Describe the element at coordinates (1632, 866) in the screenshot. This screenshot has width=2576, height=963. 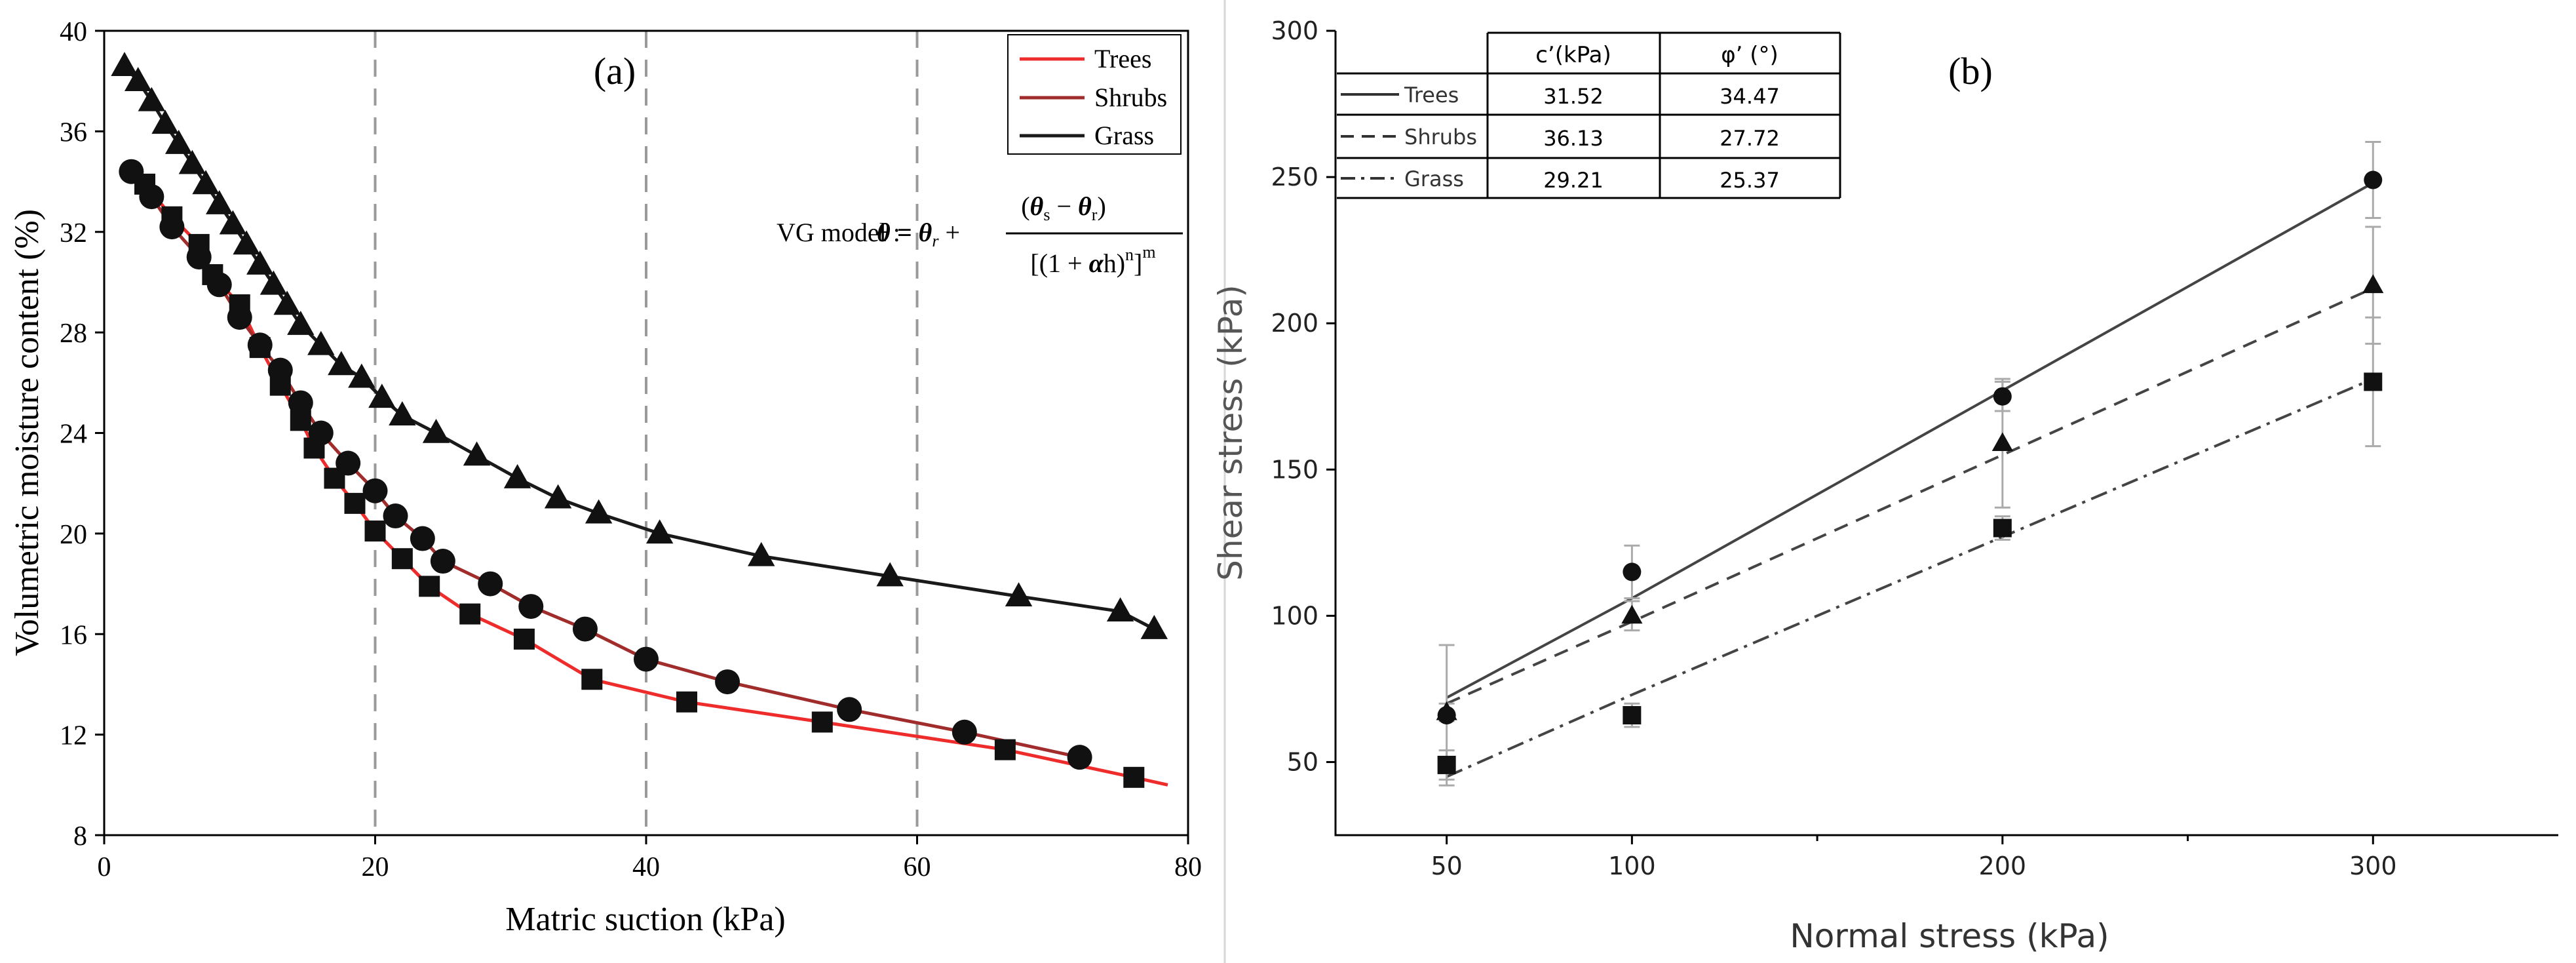
I see `panel-b-x-tick-label: 100` at that location.